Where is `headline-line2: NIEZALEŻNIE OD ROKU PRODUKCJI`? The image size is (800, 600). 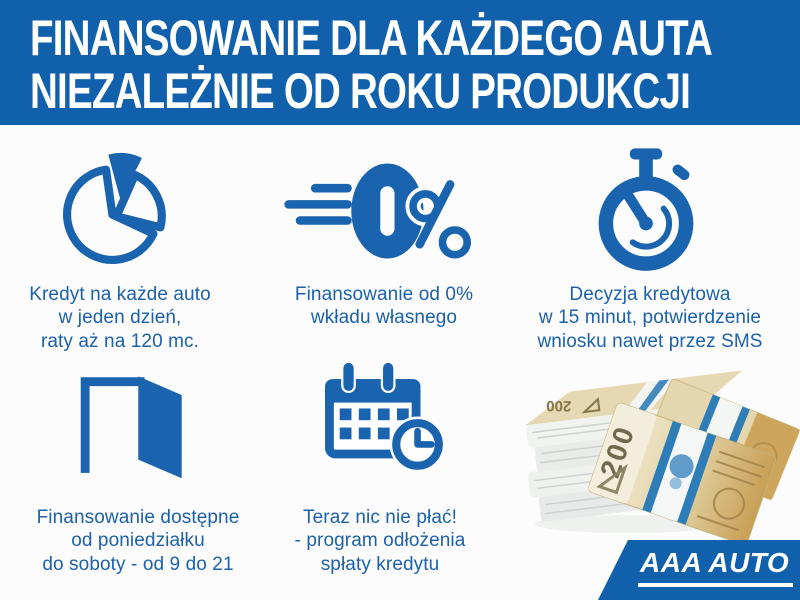
headline-line2: NIEZALEŻNIE OD ROKU PRODUKCJI is located at coordinates (360, 91).